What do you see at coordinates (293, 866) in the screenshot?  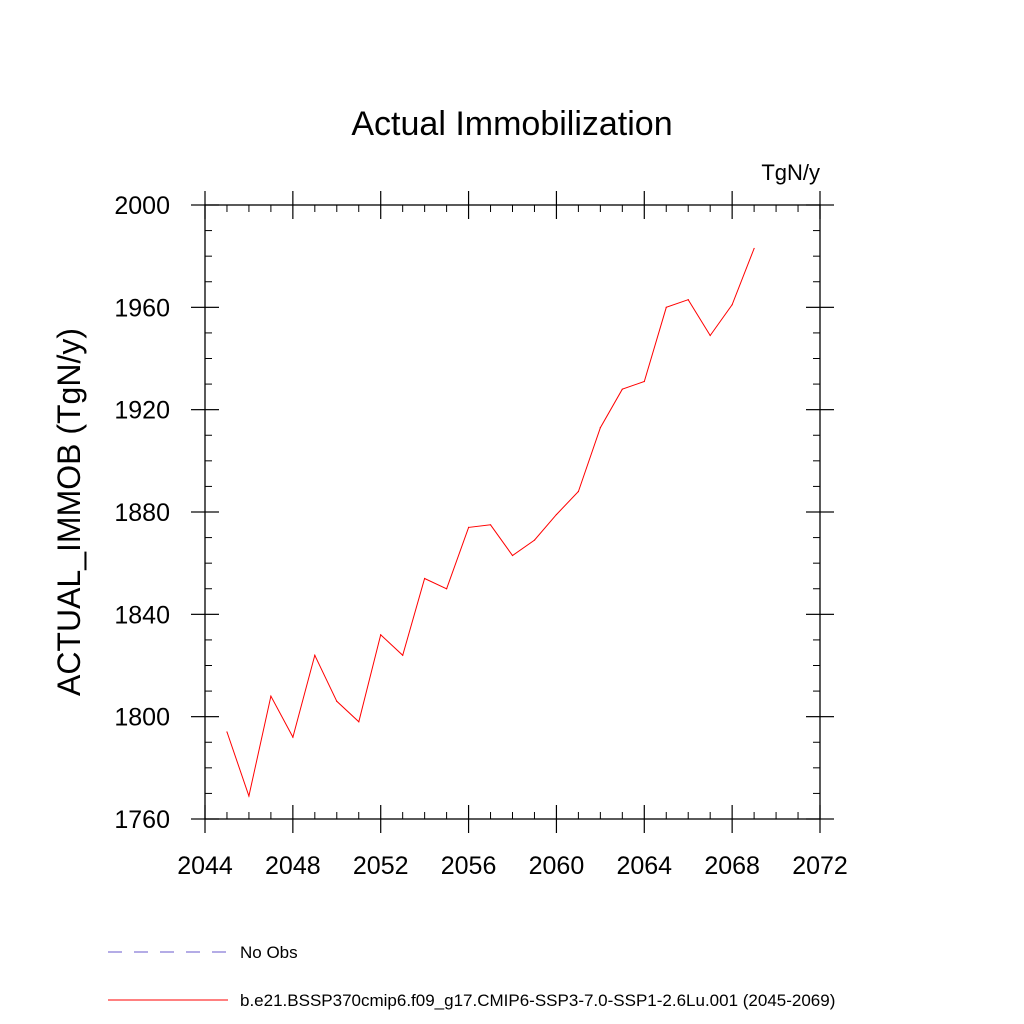 I see `x-tick-label: 2048` at bounding box center [293, 866].